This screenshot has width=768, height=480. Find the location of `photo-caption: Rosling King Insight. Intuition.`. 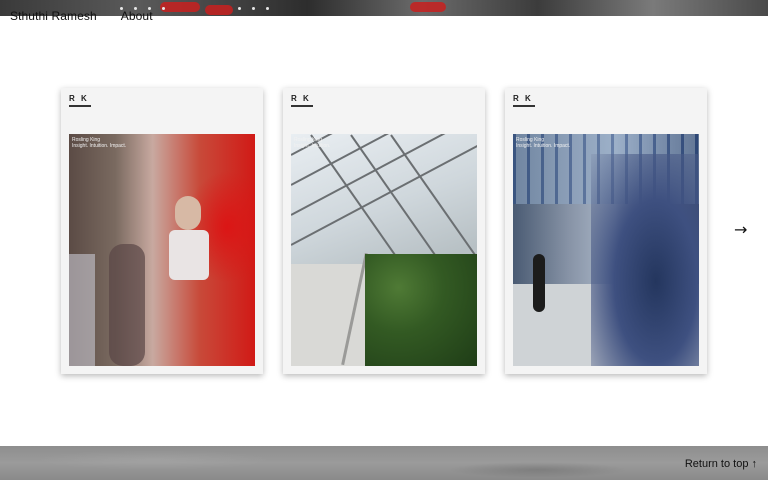

photo-caption: Rosling King Insight. Intuition. is located at coordinates (312, 143).